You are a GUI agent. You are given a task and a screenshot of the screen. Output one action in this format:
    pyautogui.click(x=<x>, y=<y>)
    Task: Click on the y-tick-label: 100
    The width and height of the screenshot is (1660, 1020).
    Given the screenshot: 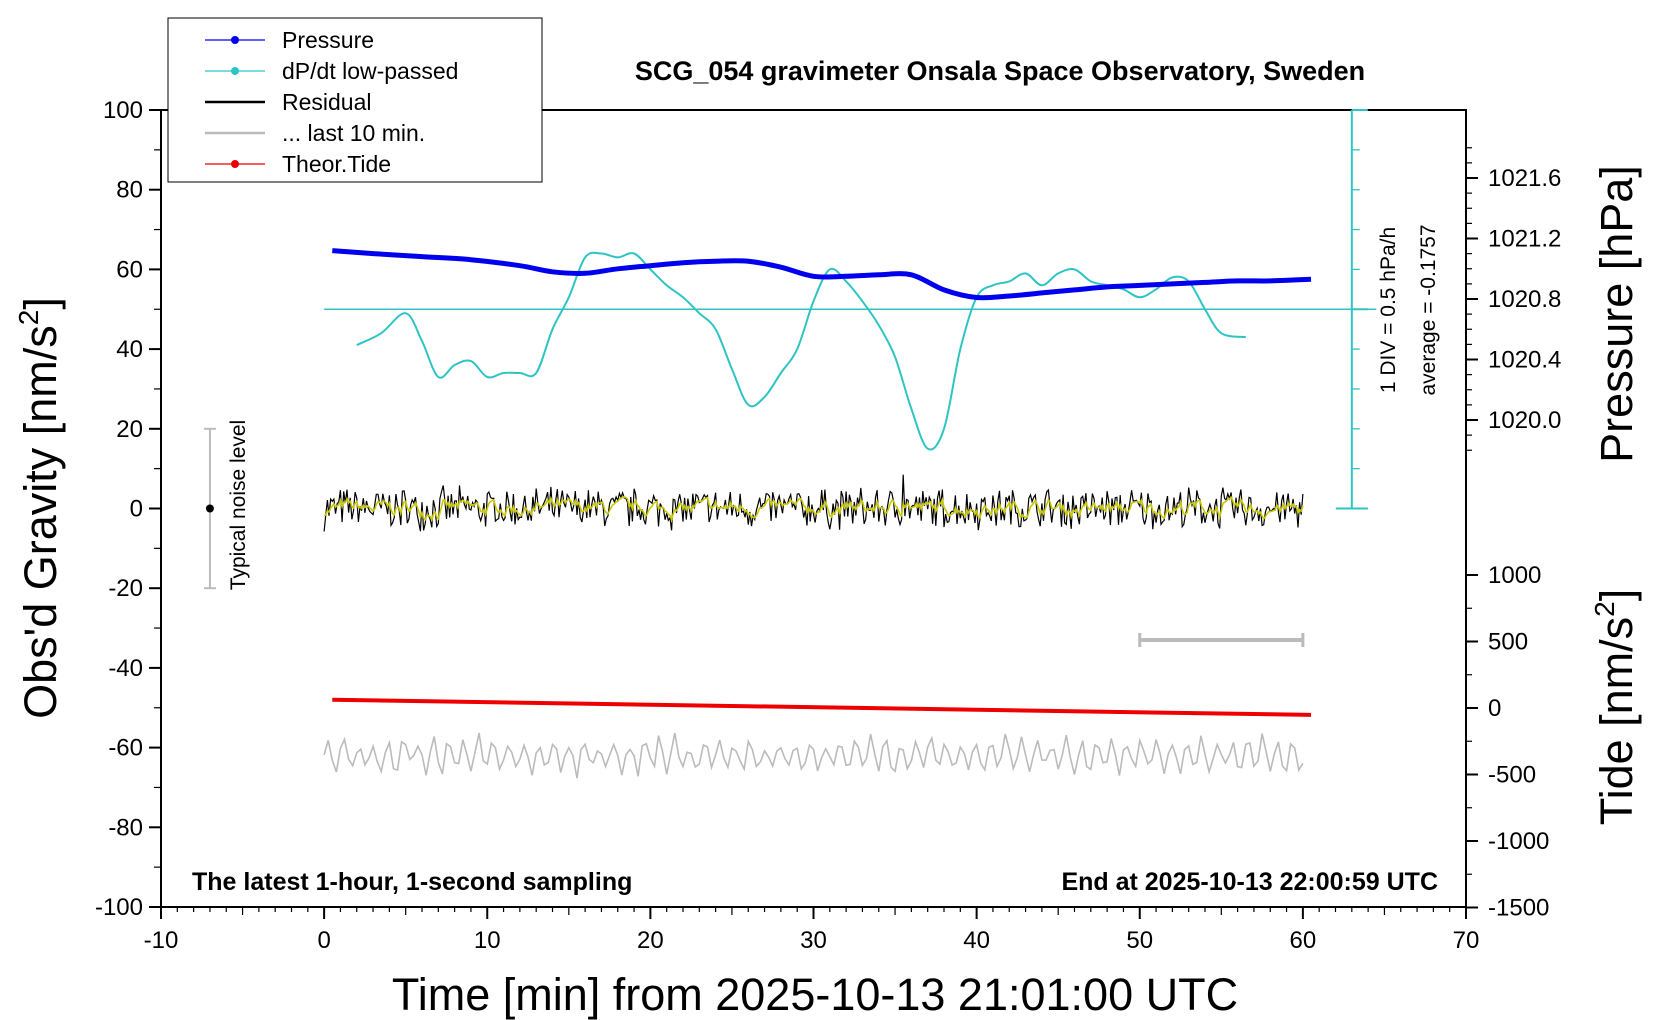 What is the action you would take?
    pyautogui.click(x=123, y=110)
    